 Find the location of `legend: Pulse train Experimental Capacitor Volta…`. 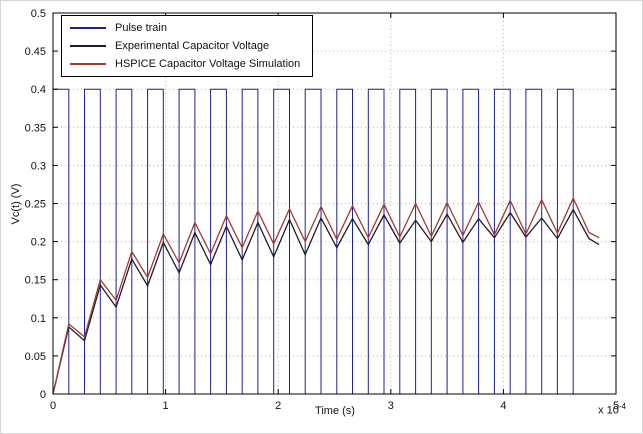

legend: Pulse train Experimental Capacitor Volta… is located at coordinates (187, 46).